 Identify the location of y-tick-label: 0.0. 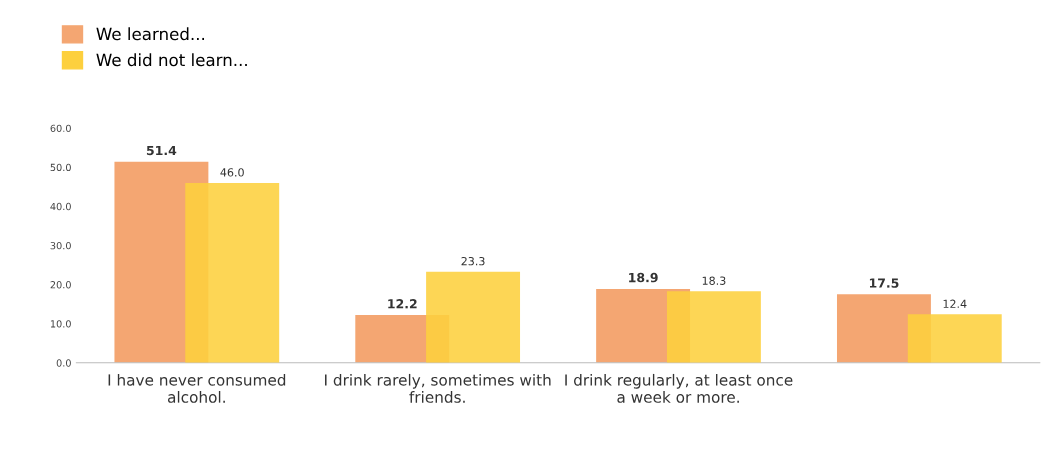
(63, 363).